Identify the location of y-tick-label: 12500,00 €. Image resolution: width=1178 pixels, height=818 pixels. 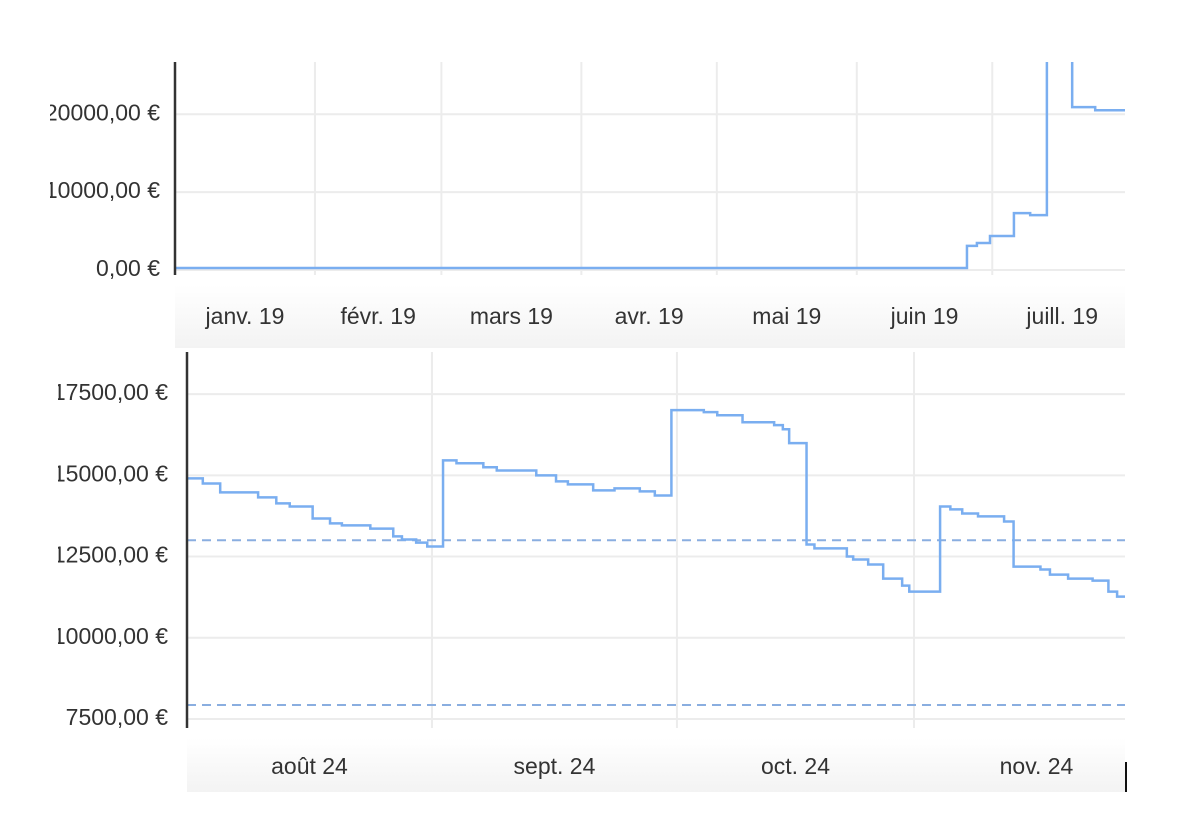
(110, 555).